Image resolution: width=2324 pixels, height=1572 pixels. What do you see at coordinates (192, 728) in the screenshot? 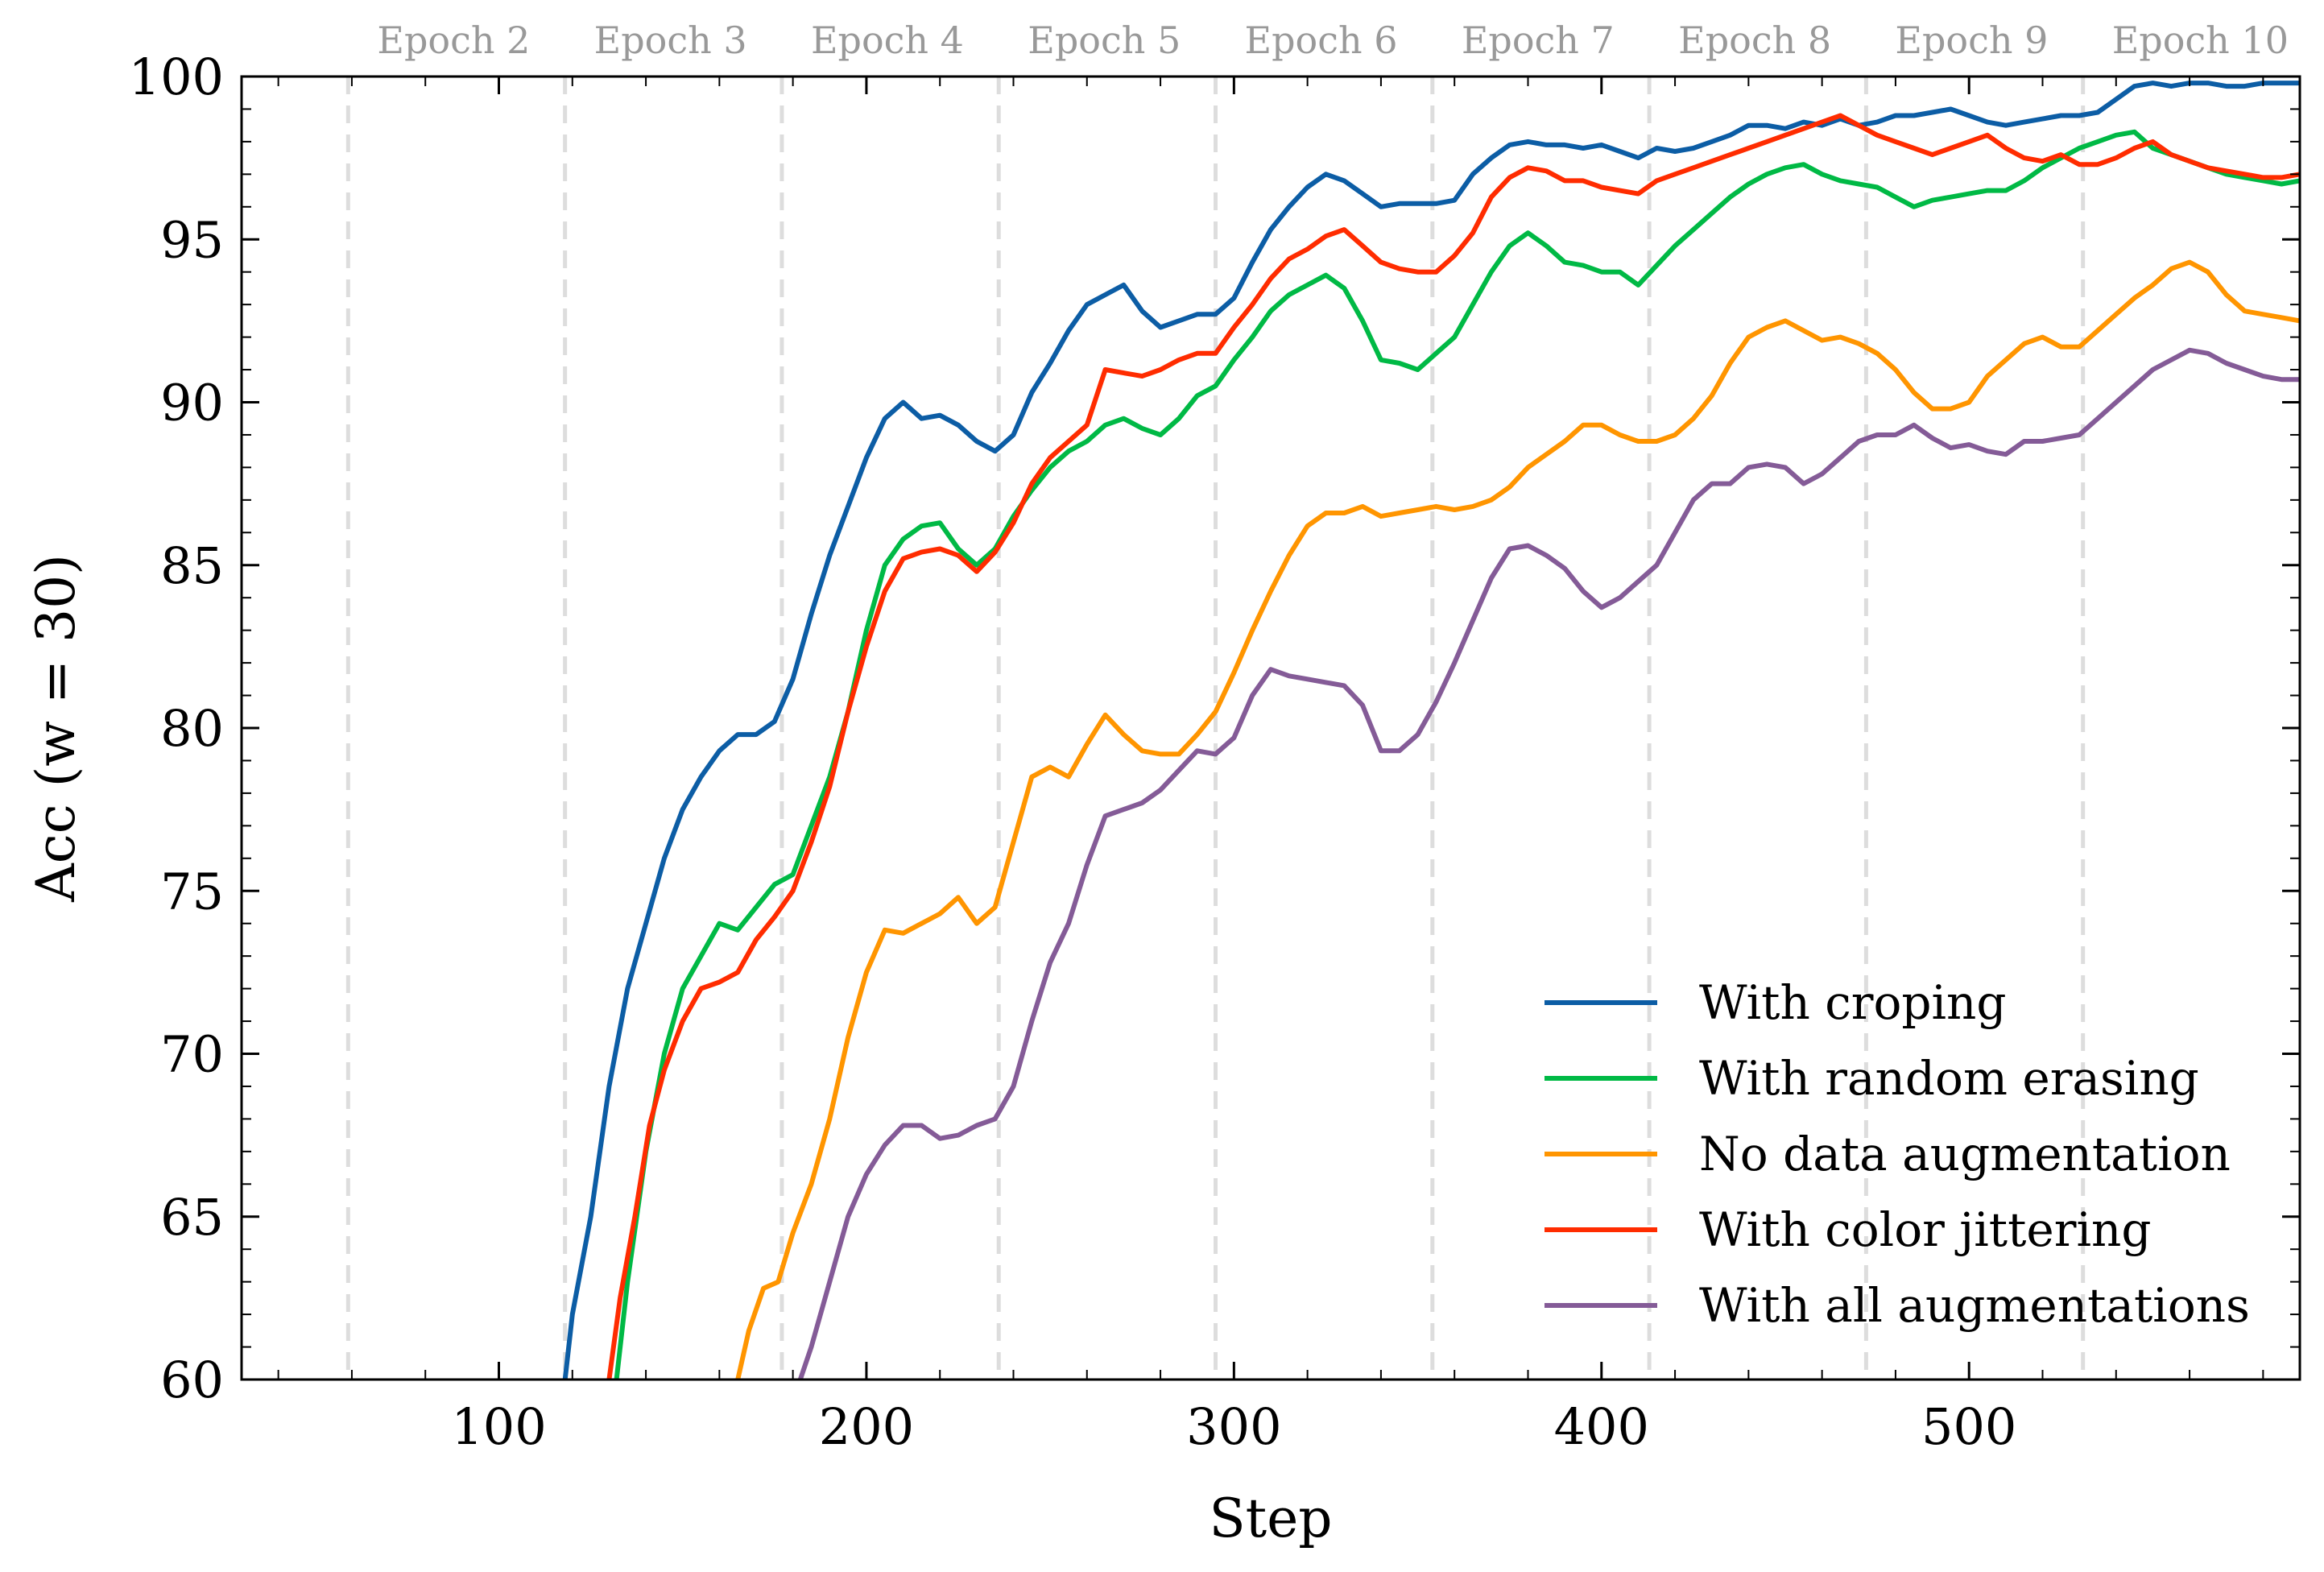
I see `y-tick-label: 80` at bounding box center [192, 728].